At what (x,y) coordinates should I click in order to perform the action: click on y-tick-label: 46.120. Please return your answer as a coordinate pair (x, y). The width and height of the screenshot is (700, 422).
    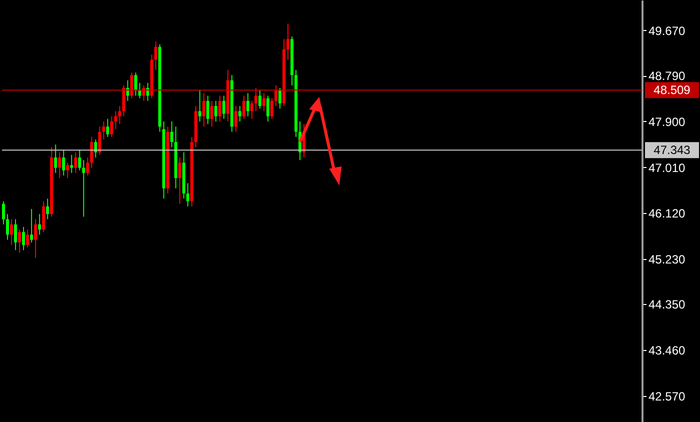
    Looking at the image, I should click on (667, 213).